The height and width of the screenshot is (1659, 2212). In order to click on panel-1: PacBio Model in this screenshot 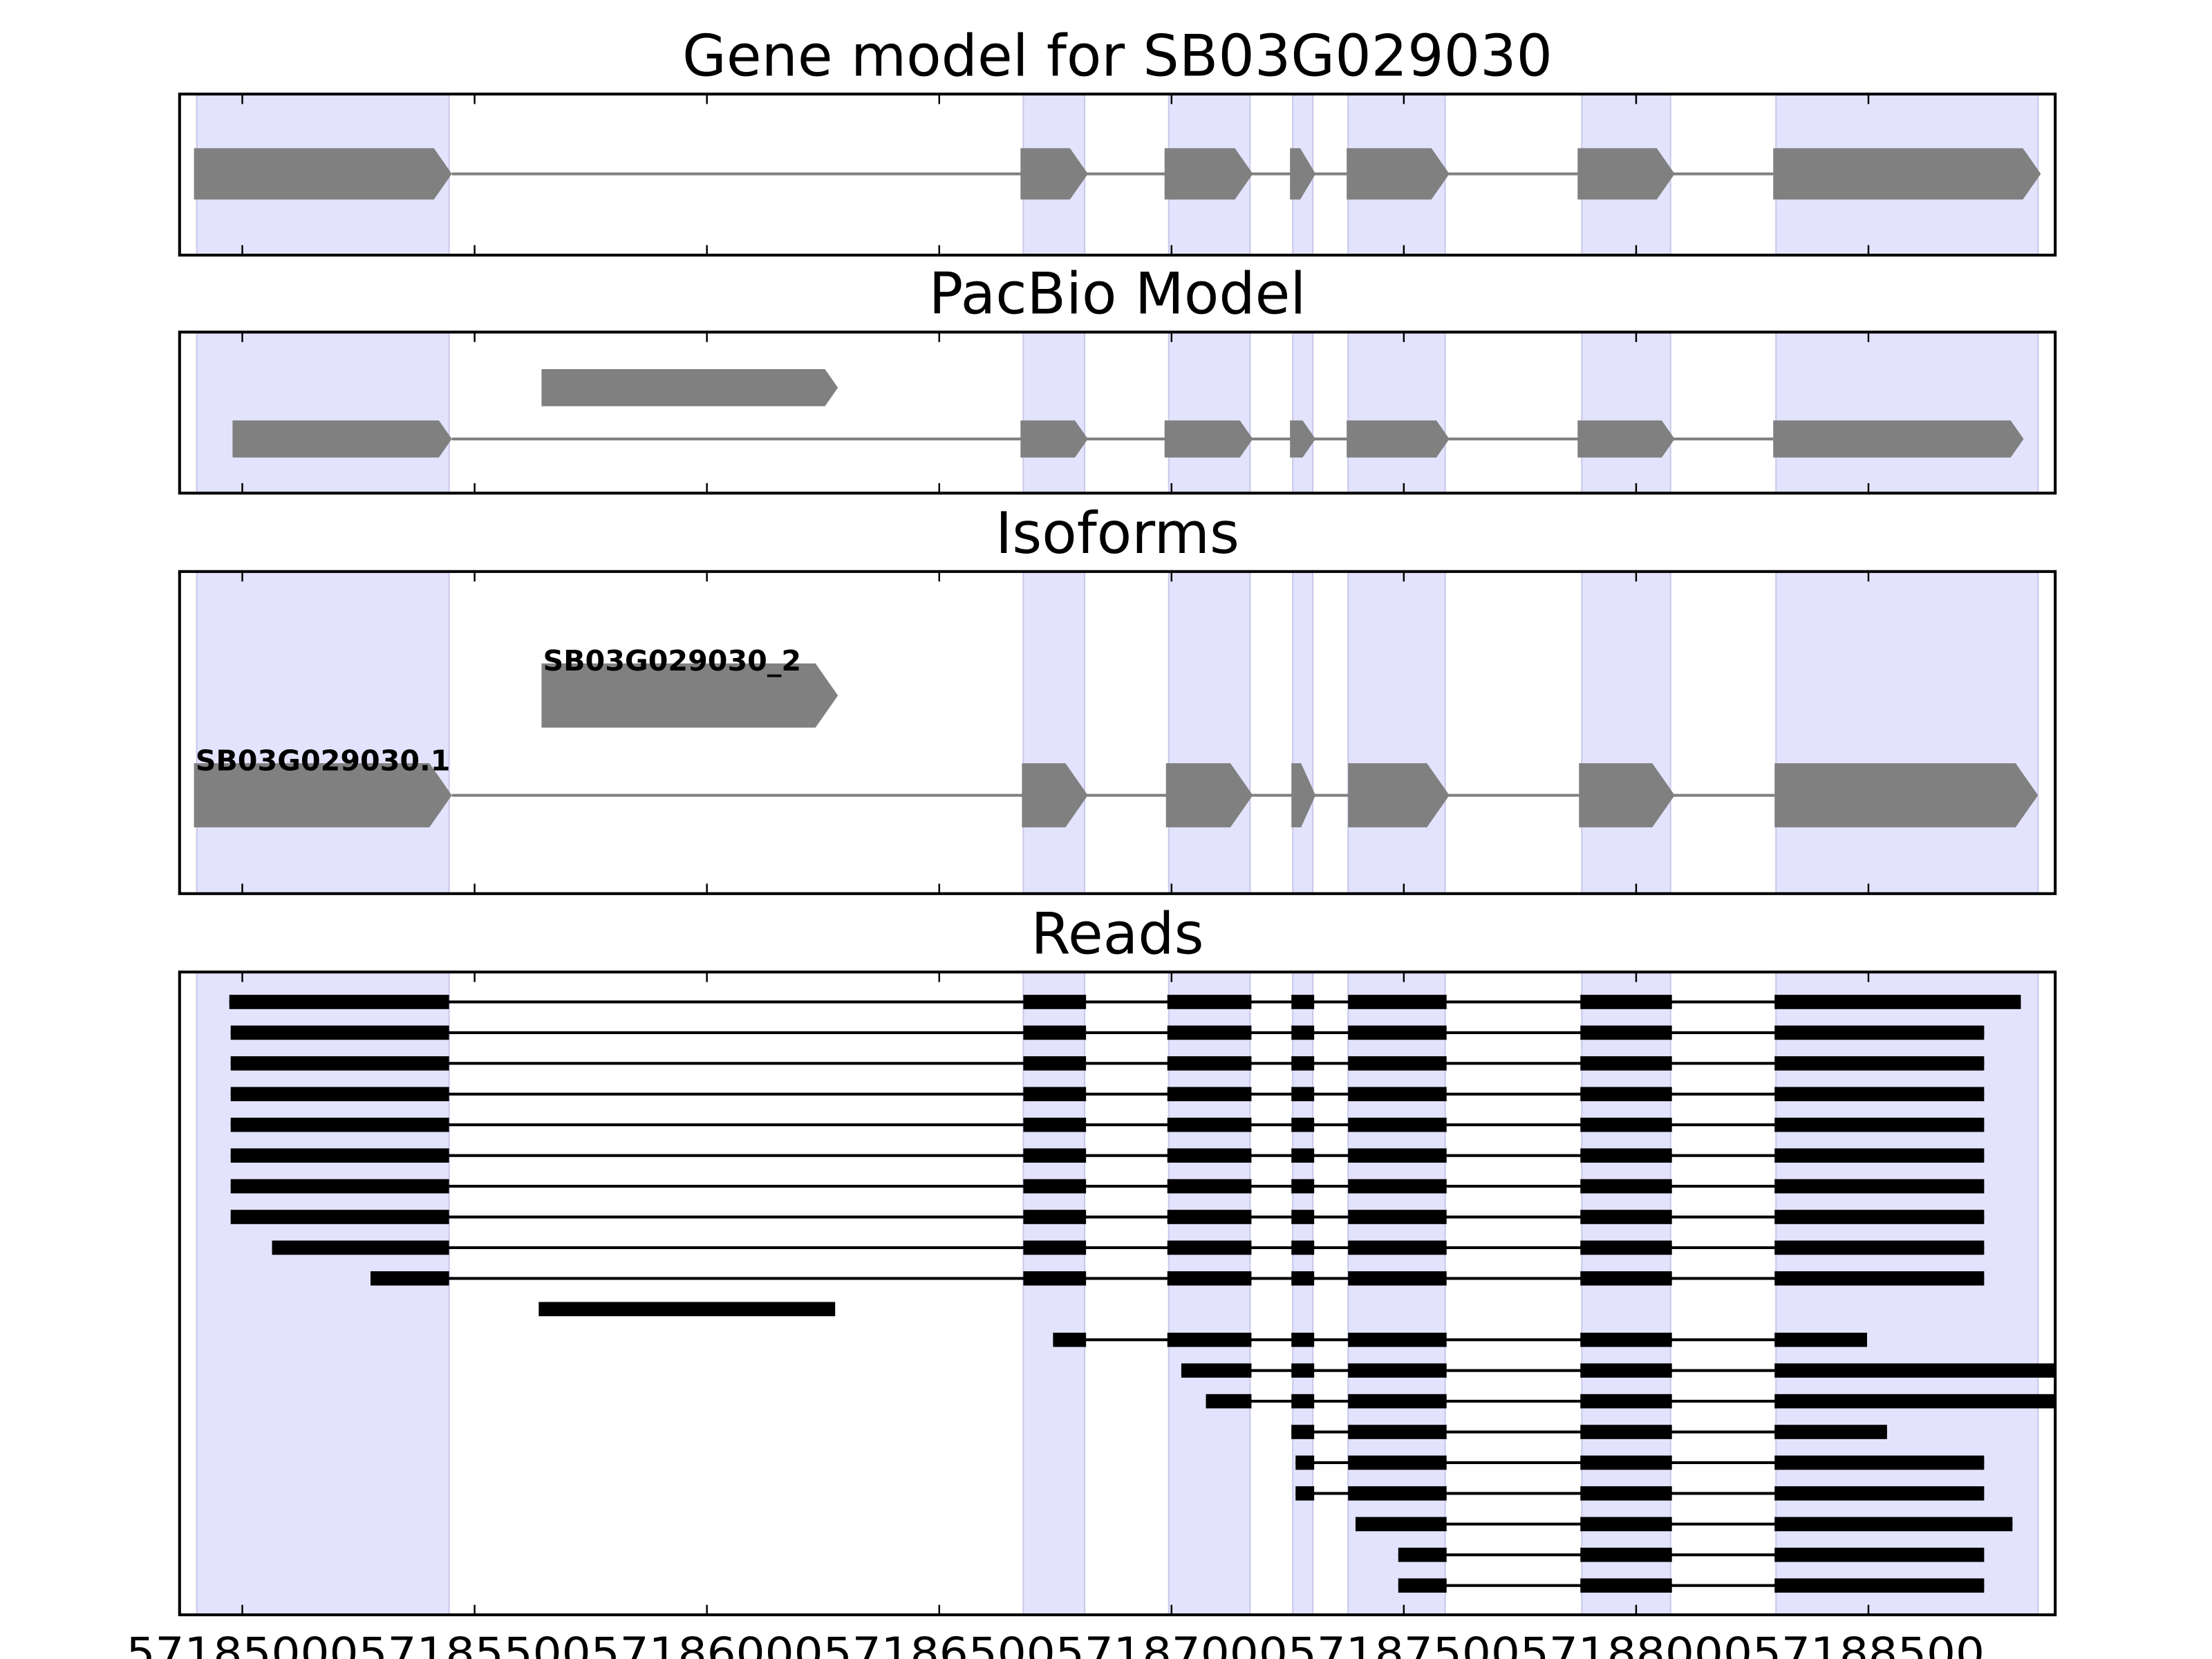, I will do `click(1117, 378)`.